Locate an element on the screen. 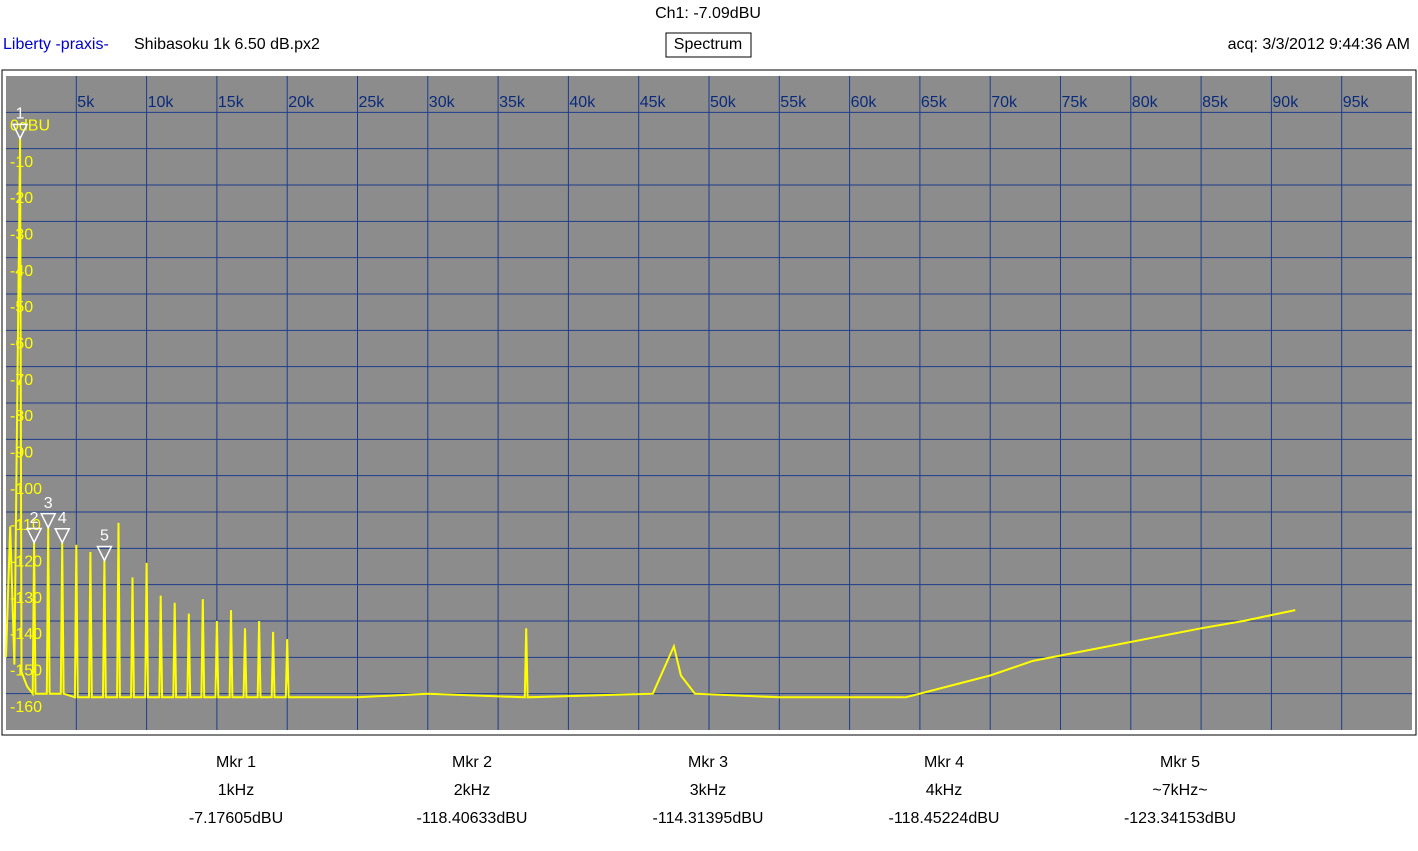  x-tick-label: 45k is located at coordinates (653, 102).